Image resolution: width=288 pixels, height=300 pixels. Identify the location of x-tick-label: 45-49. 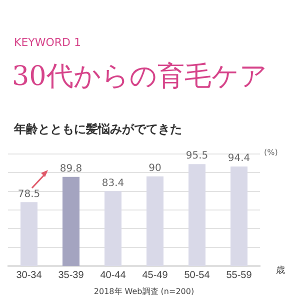
(155, 275).